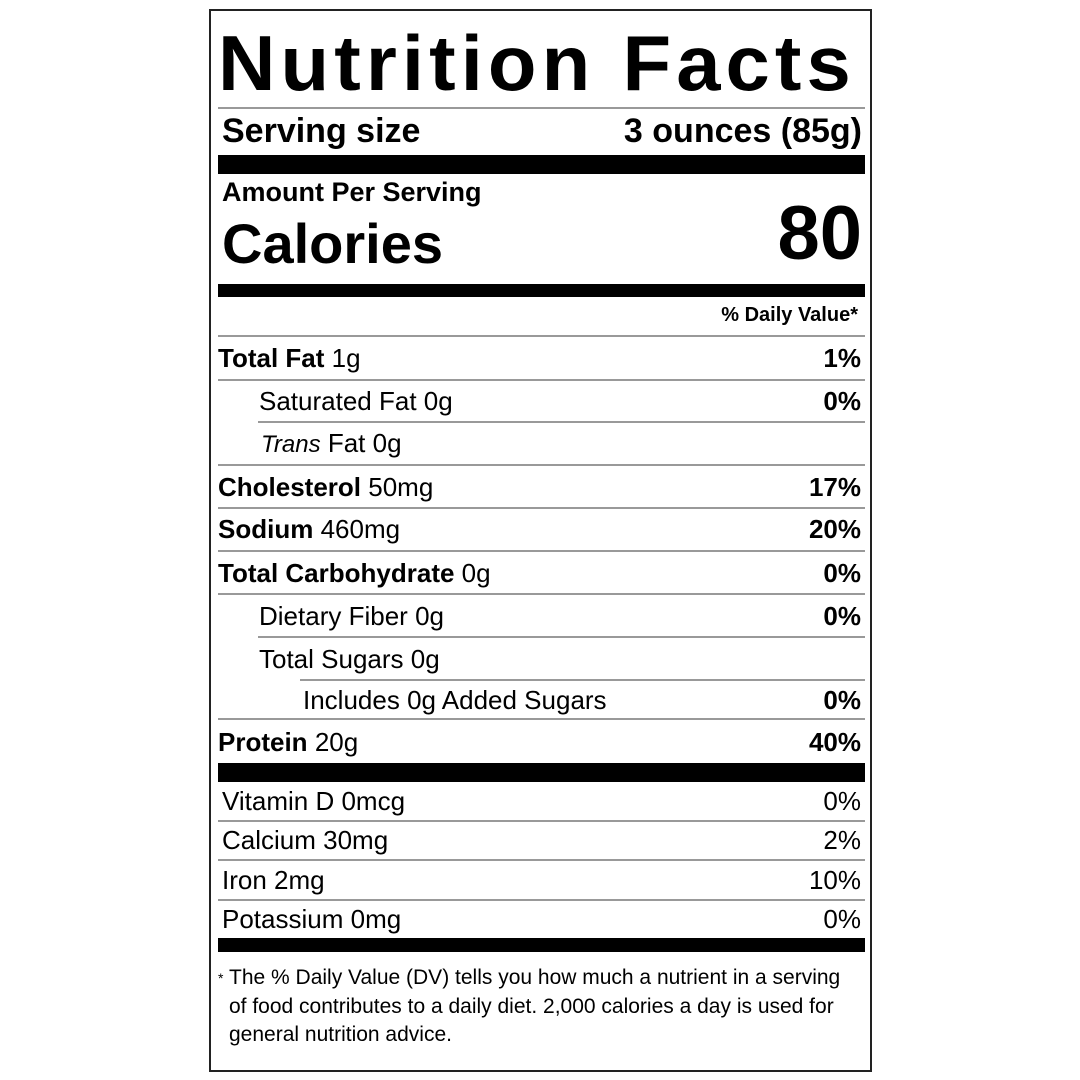 The image size is (1080, 1080). Describe the element at coordinates (541, 880) in the screenshot. I see `vitamin-row-iron: Iron 2mg 10%` at that location.